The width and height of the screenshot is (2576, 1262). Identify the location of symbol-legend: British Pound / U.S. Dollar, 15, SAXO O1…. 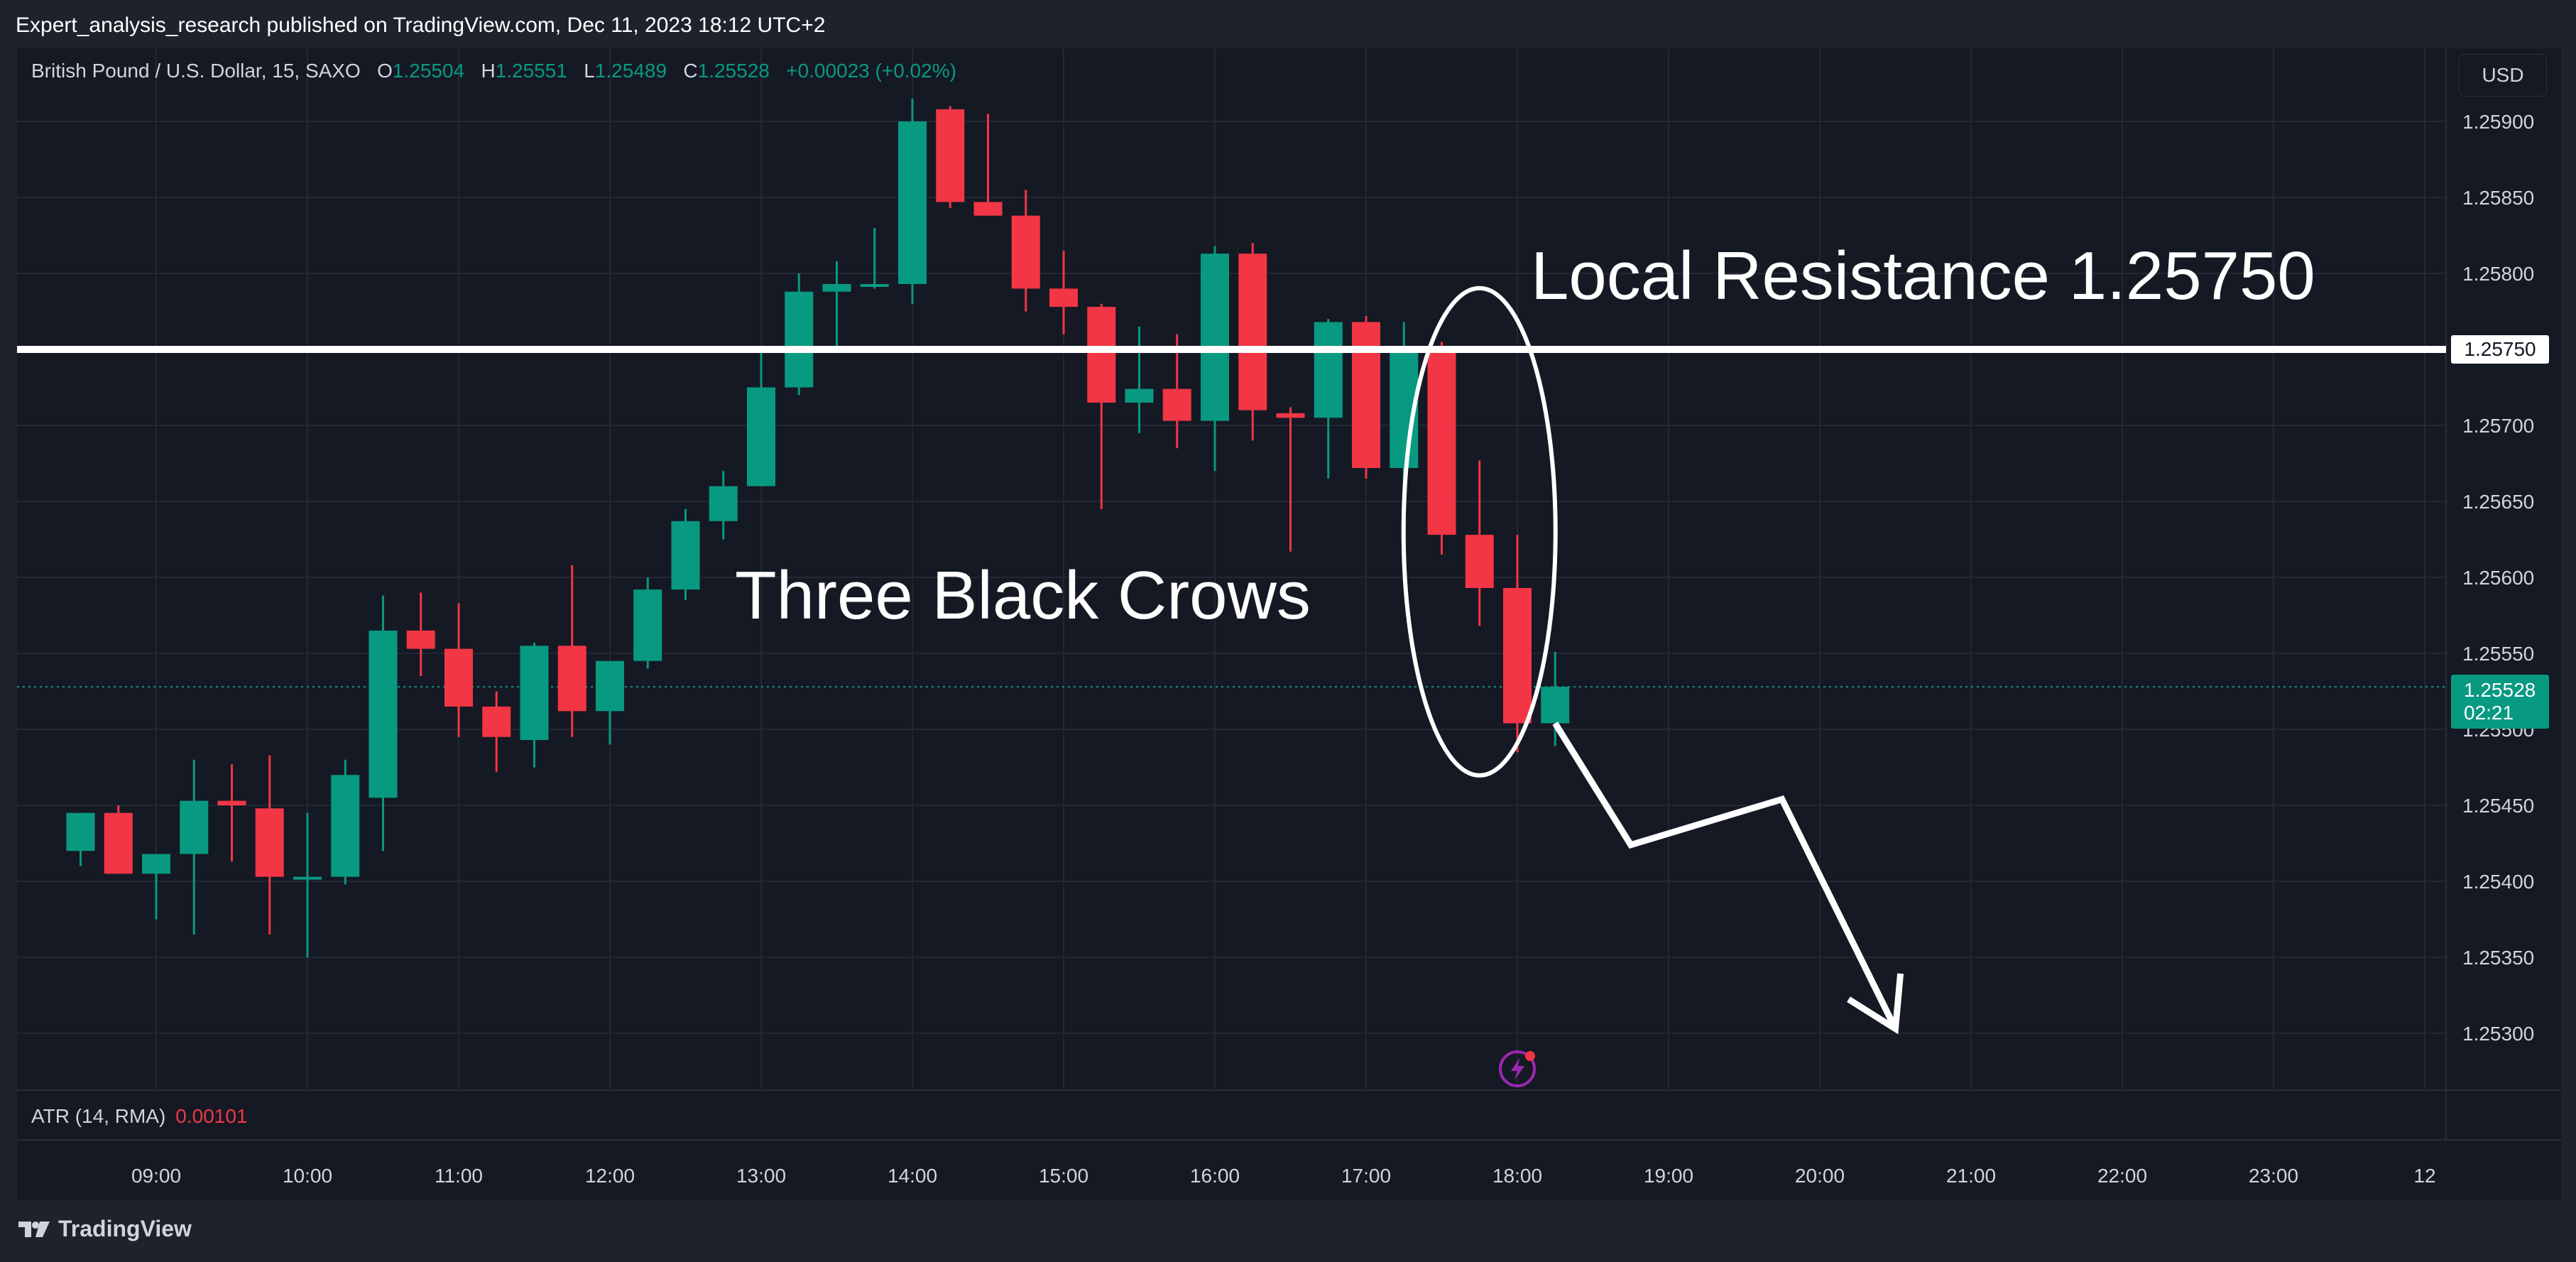
(493, 71).